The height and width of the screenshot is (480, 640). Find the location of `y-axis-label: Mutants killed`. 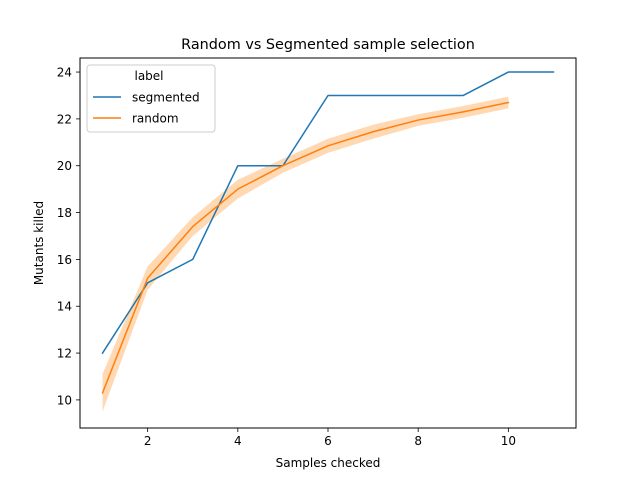

y-axis-label: Mutants killed is located at coordinates (39, 243).